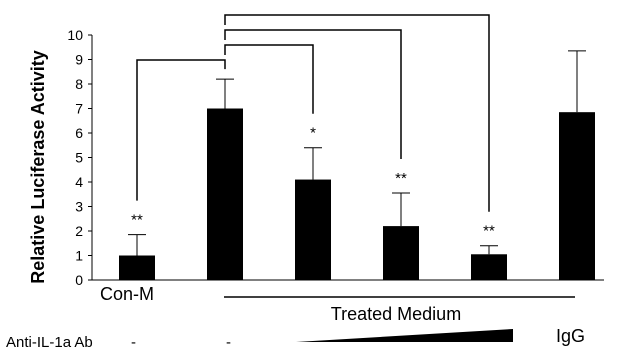  What do you see at coordinates (79, 231) in the screenshot?
I see `y-tick-label-2: 2` at bounding box center [79, 231].